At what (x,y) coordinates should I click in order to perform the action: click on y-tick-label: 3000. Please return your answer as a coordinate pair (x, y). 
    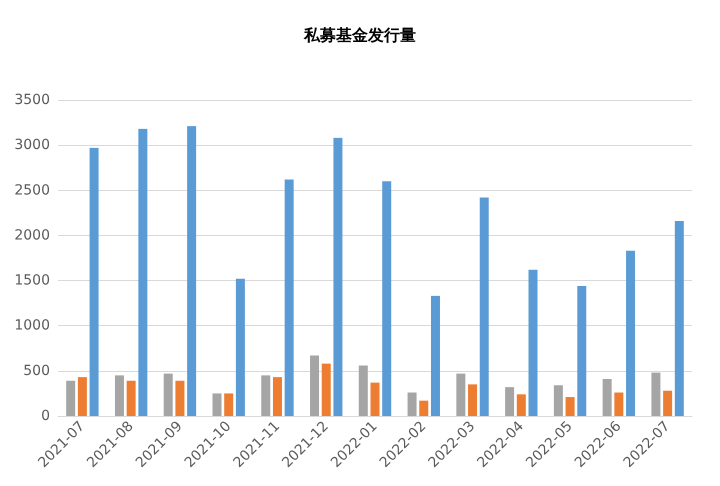
    Looking at the image, I should click on (32, 145).